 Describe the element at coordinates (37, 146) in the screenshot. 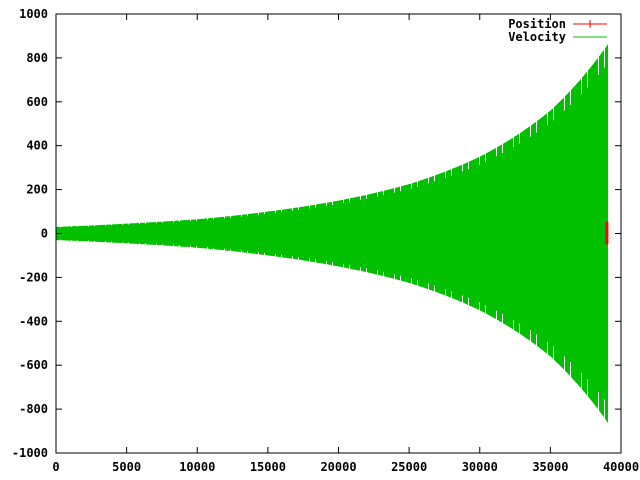

I see `y-tick-label: 400` at that location.